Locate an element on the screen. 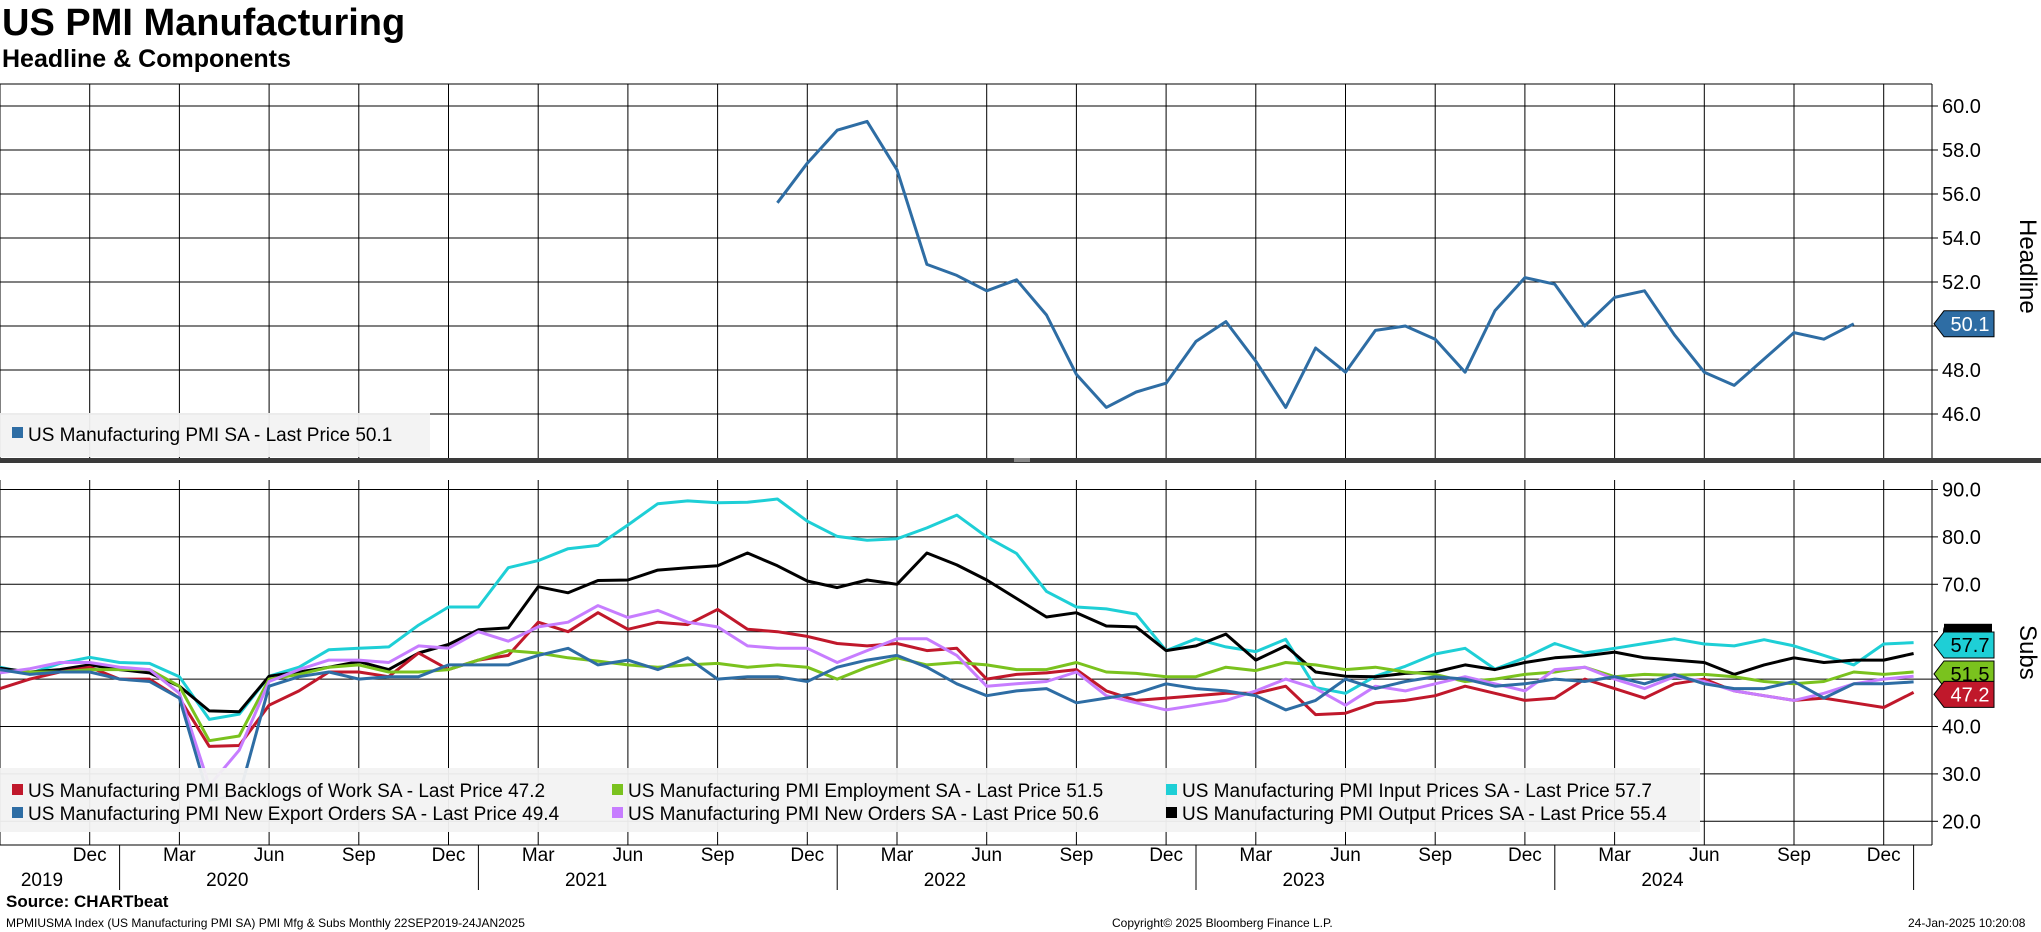  y-axis-title-subs: Subs is located at coordinates (2027, 652).